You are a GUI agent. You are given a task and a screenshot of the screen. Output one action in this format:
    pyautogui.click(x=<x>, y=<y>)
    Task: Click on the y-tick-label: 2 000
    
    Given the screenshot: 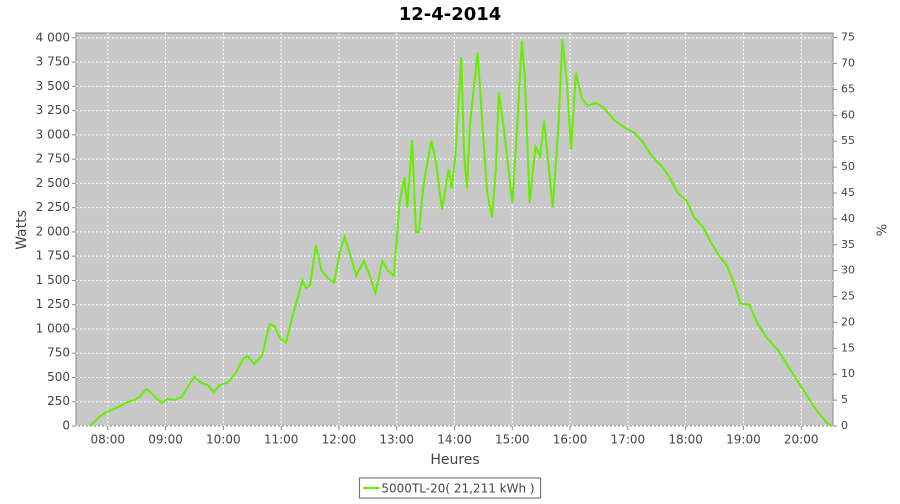 What is the action you would take?
    pyautogui.click(x=53, y=231)
    